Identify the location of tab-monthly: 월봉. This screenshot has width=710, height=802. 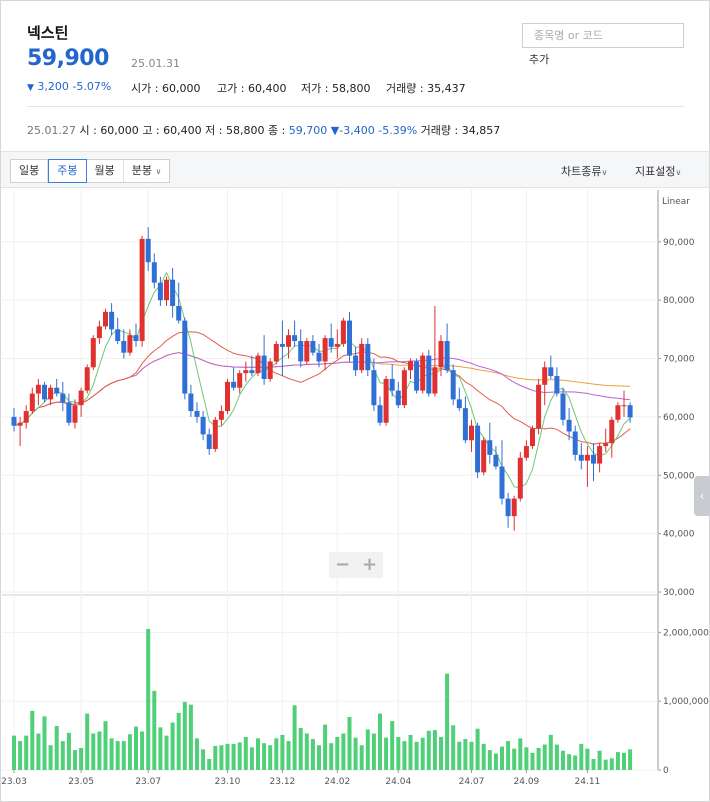
(105, 171).